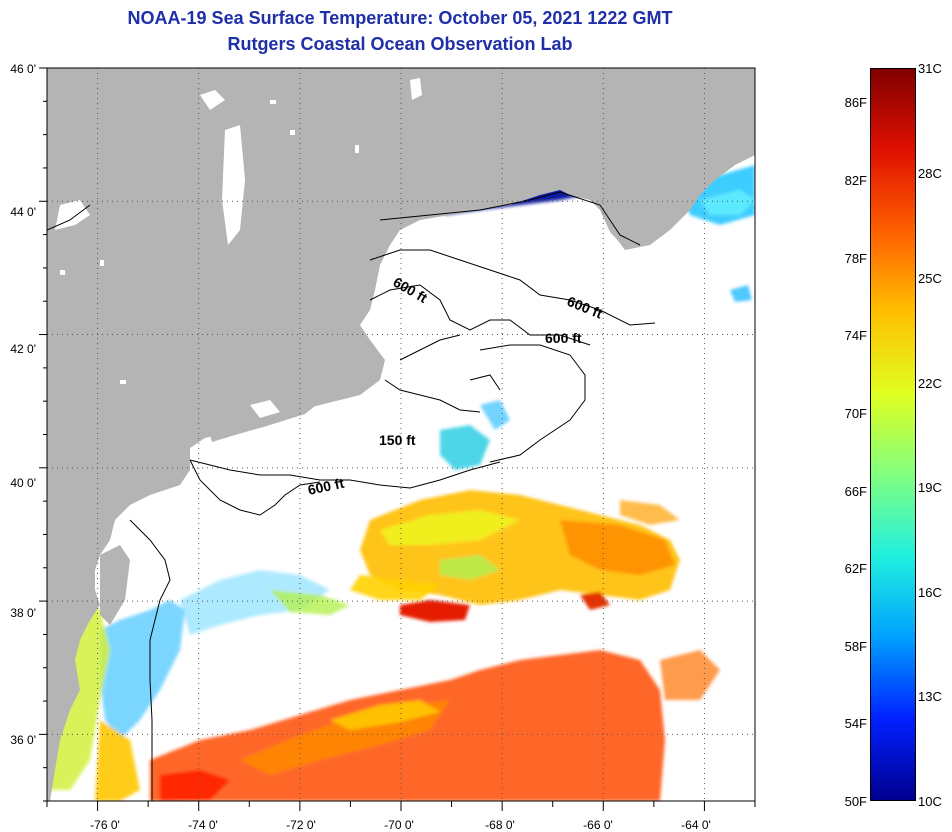  What do you see at coordinates (855, 102) in the screenshot?
I see `colorbar-f-label: 86F` at bounding box center [855, 102].